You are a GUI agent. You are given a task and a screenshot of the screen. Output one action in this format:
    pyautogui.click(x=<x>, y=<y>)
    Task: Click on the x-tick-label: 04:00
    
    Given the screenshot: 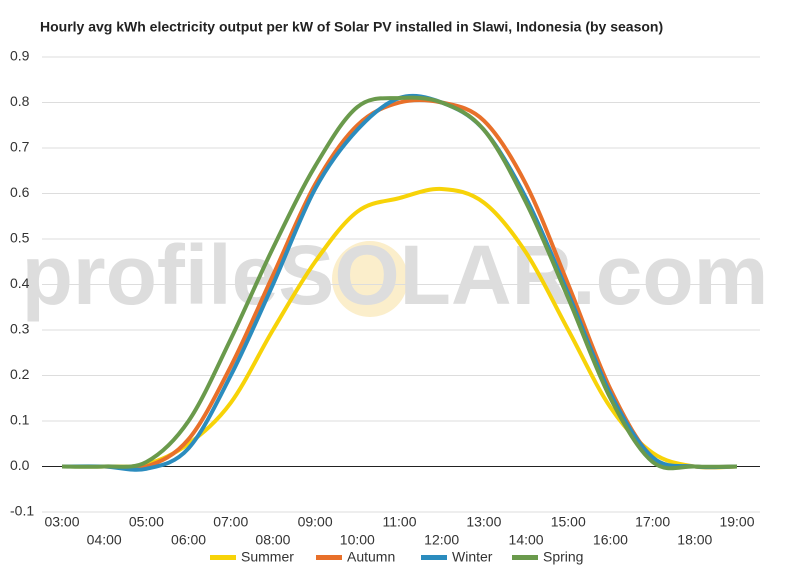 What is the action you would take?
    pyautogui.click(x=104, y=540)
    